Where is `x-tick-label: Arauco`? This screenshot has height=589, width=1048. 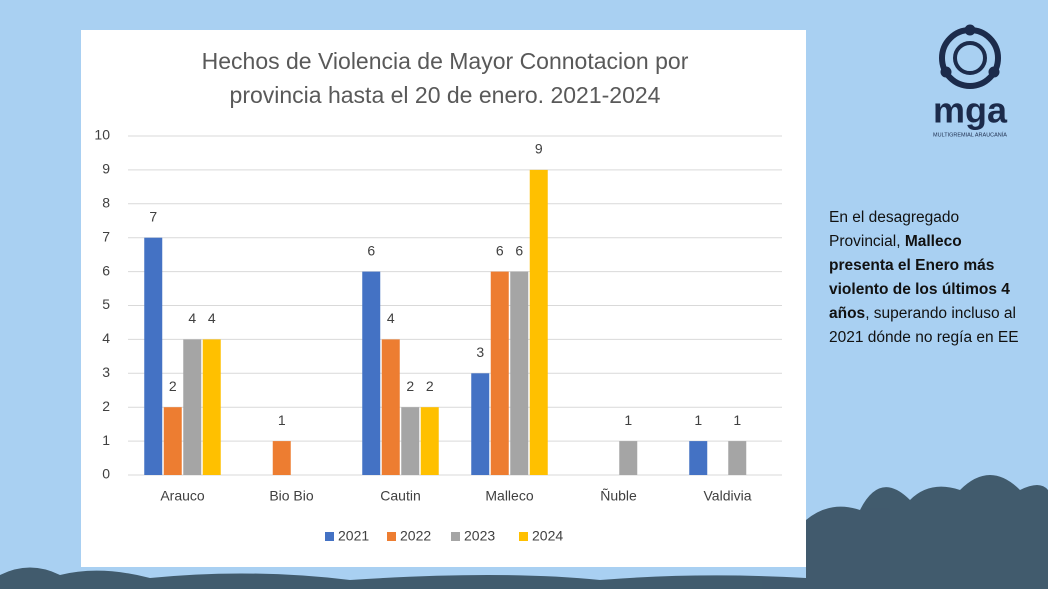
x-tick-label: Arauco is located at coordinates (182, 496).